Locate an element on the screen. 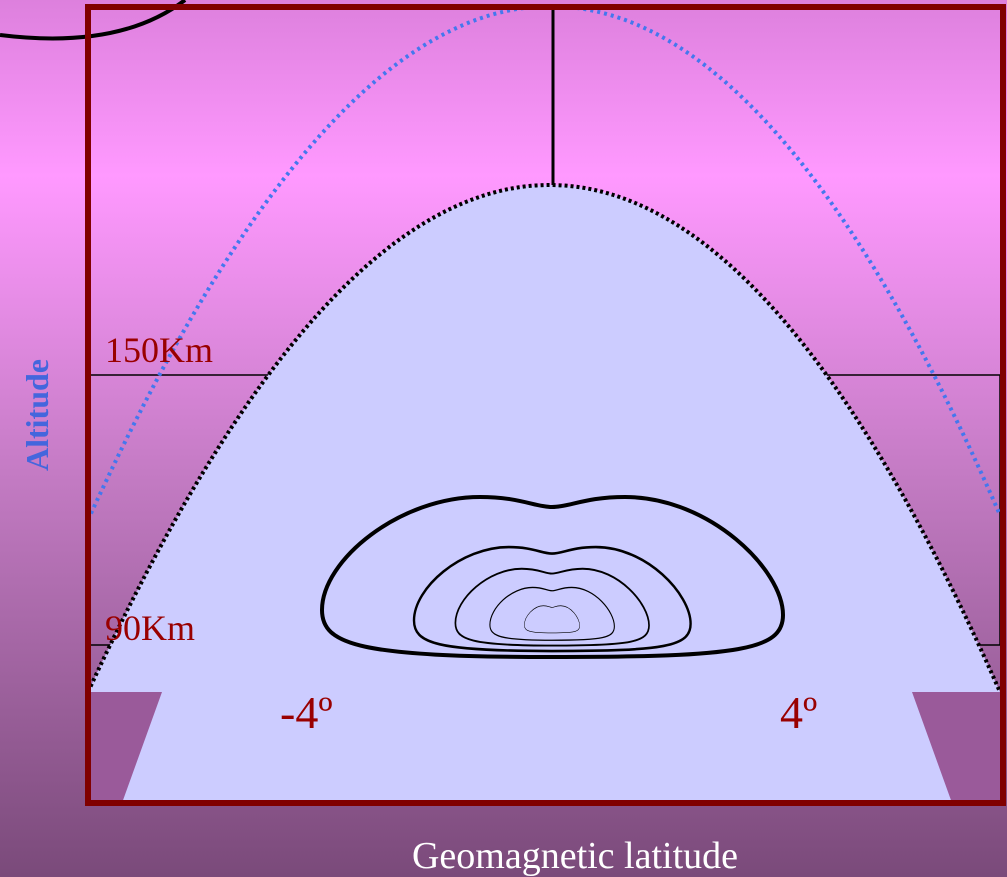 The image size is (1007, 877). label-150km: 150Km is located at coordinates (159, 350).